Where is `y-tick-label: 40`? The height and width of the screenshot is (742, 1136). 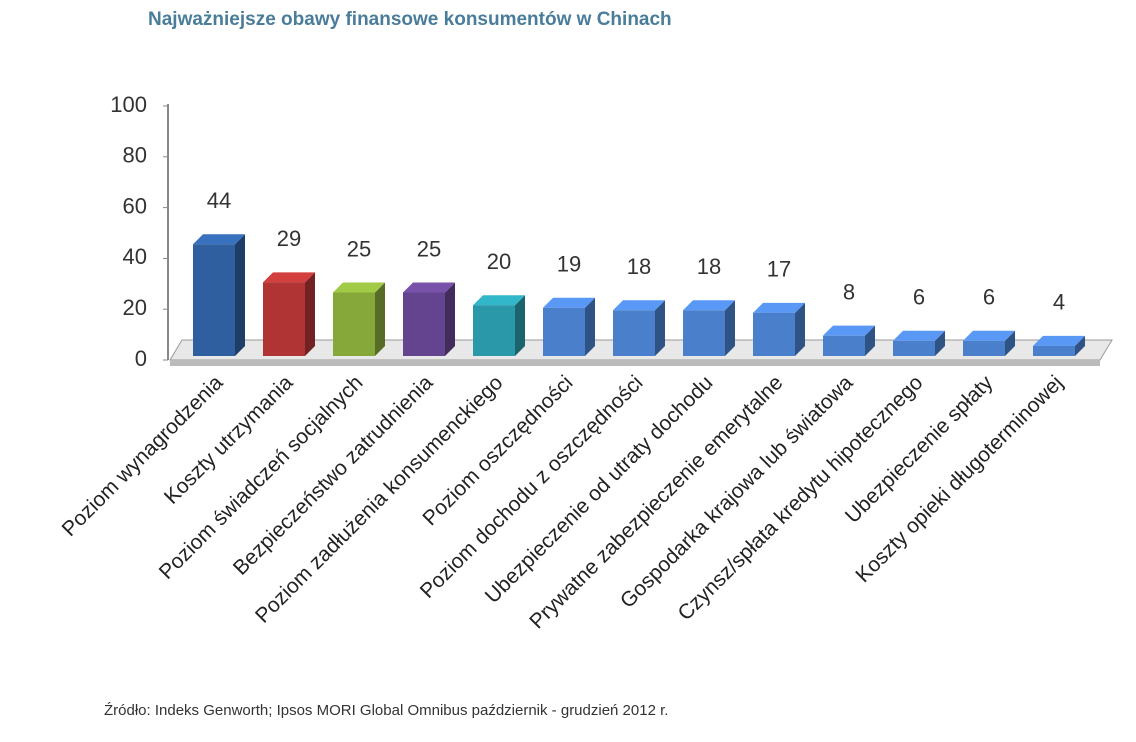
y-tick-label: 40 is located at coordinates (135, 256).